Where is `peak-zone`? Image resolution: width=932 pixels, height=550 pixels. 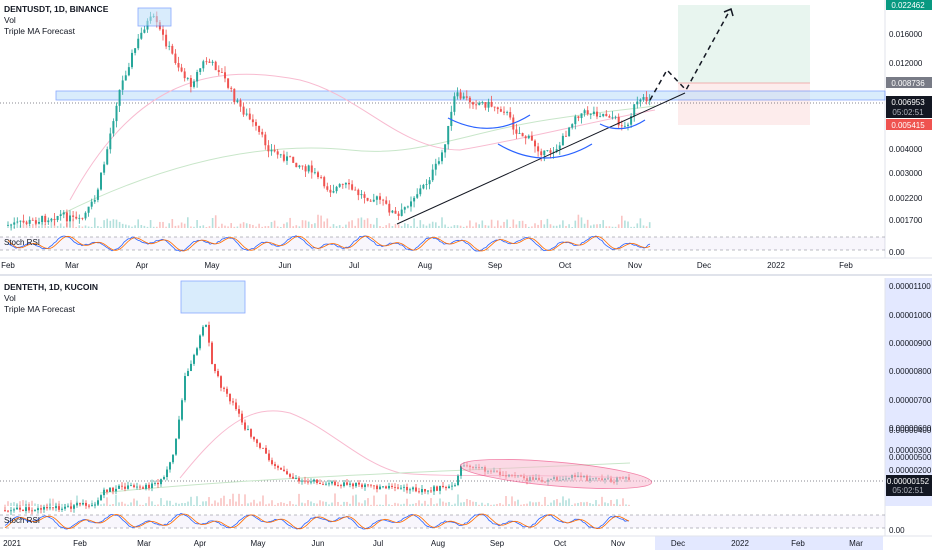 peak-zone is located at coordinates (154, 17).